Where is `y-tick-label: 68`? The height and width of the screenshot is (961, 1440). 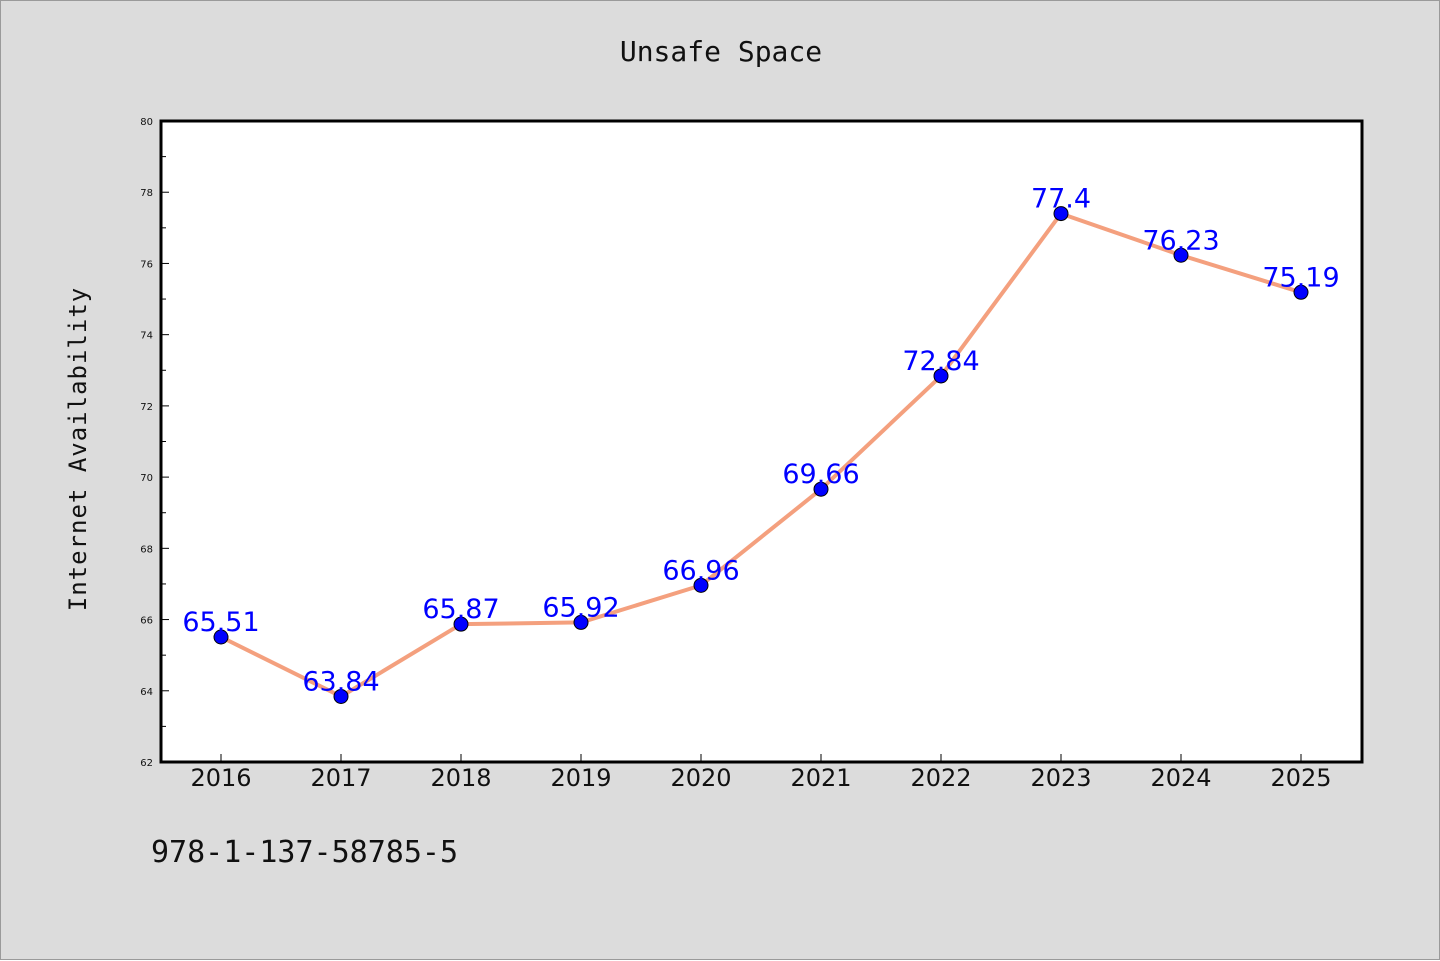 y-tick-label: 68 is located at coordinates (146, 549).